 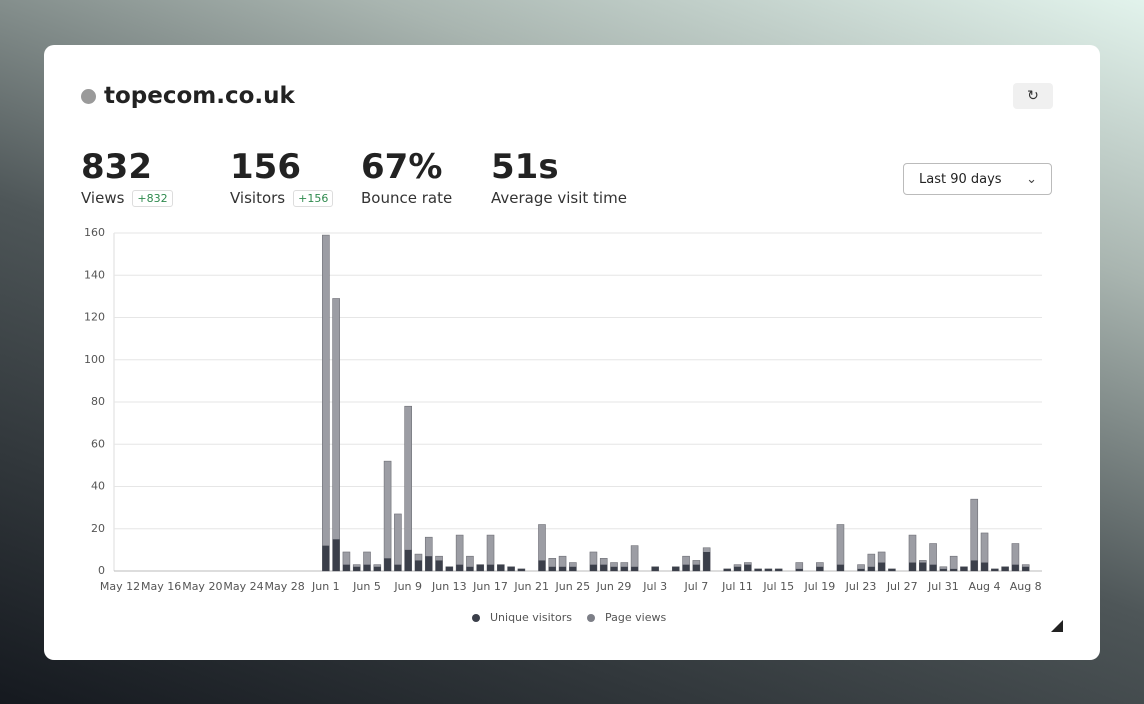 I want to click on y-tick-label: 80, so click(x=98, y=401).